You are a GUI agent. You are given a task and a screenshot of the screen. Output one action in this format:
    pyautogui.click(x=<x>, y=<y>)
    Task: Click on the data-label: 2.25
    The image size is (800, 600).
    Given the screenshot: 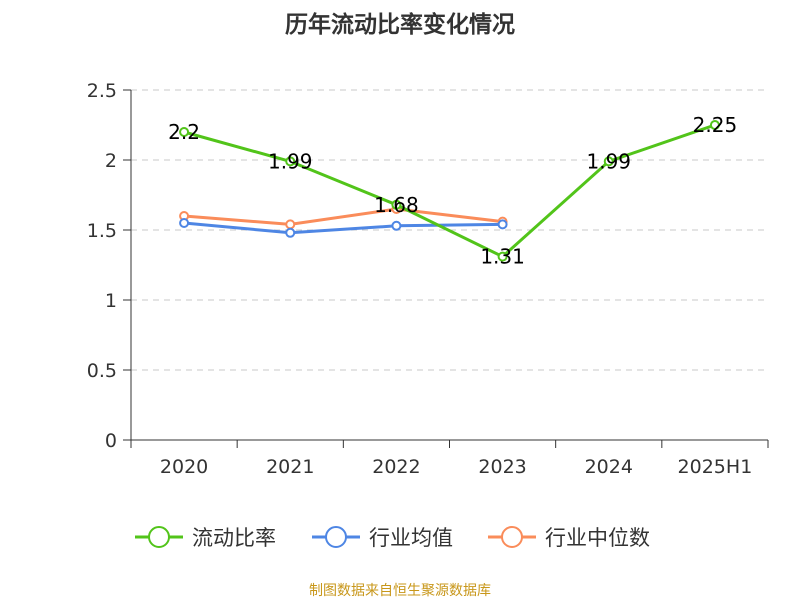 What is the action you would take?
    pyautogui.click(x=715, y=125)
    